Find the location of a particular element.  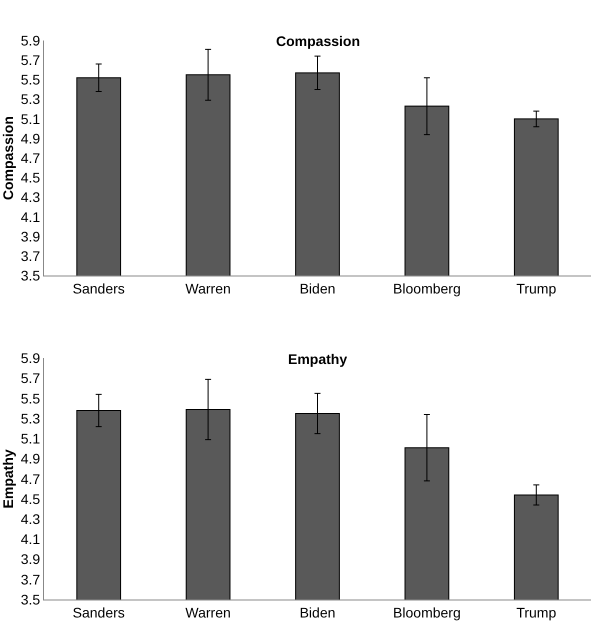

chart-title: Empathy is located at coordinates (318, 359).